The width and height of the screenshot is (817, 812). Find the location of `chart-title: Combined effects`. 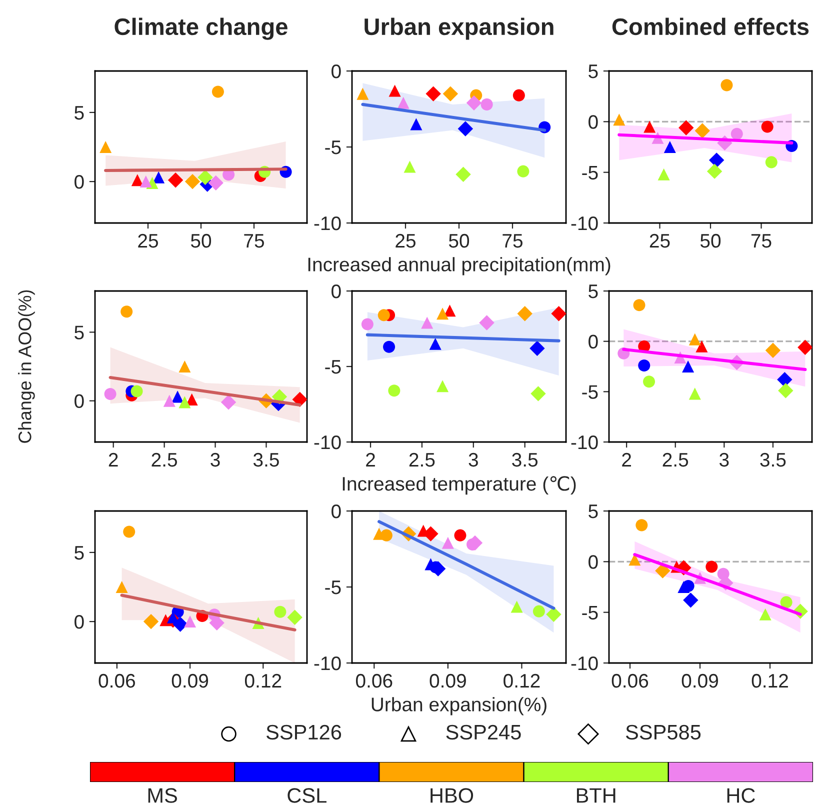

chart-title: Combined effects is located at coordinates (710, 27).